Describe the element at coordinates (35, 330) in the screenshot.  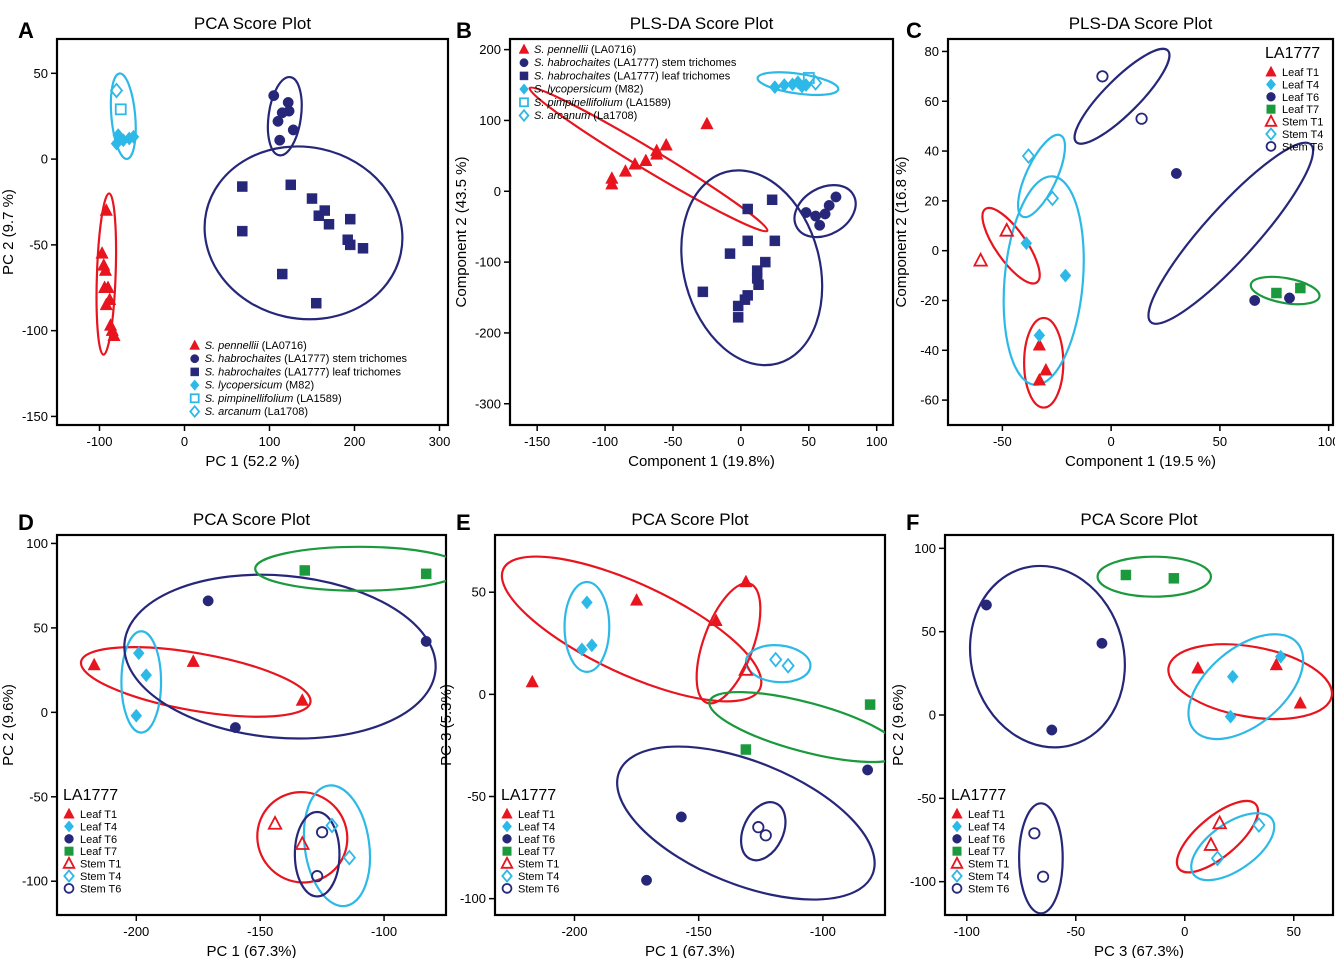
I see `y-tick-label: -100` at that location.